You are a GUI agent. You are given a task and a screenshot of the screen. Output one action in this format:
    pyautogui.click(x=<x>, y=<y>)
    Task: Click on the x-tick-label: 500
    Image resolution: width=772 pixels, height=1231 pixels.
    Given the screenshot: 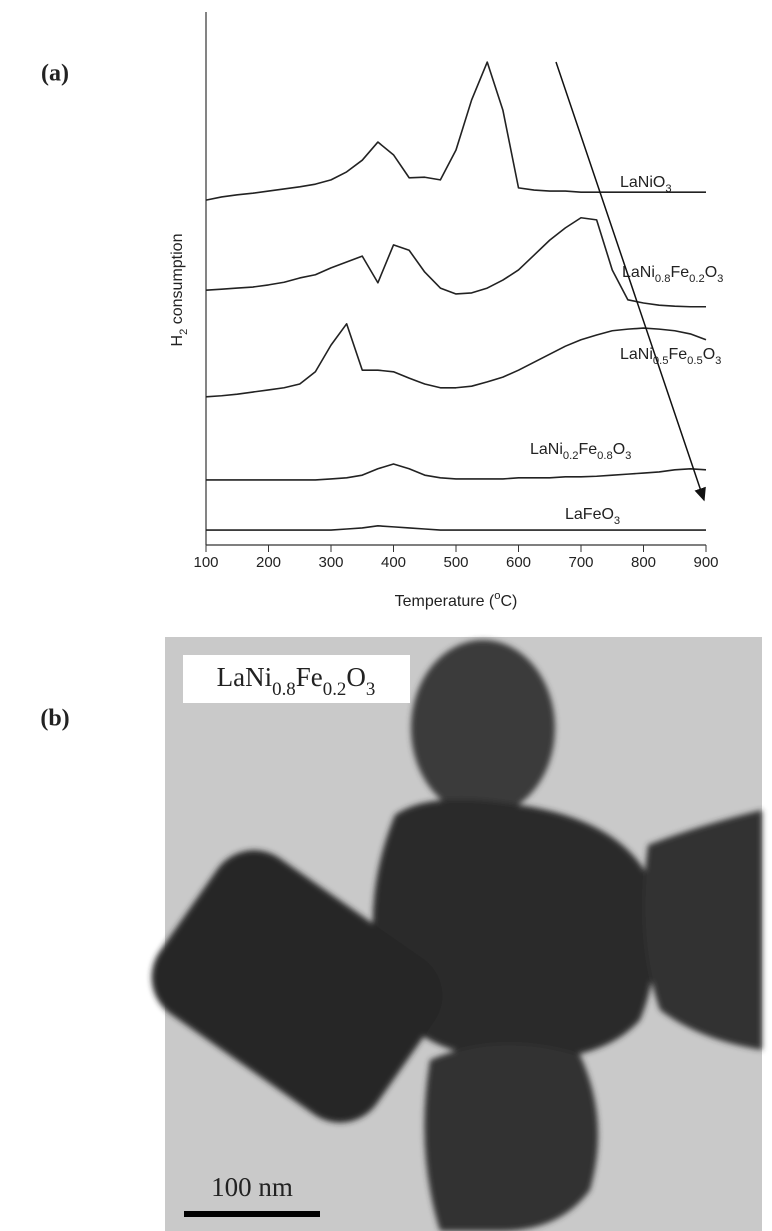 What is the action you would take?
    pyautogui.click(x=455, y=562)
    